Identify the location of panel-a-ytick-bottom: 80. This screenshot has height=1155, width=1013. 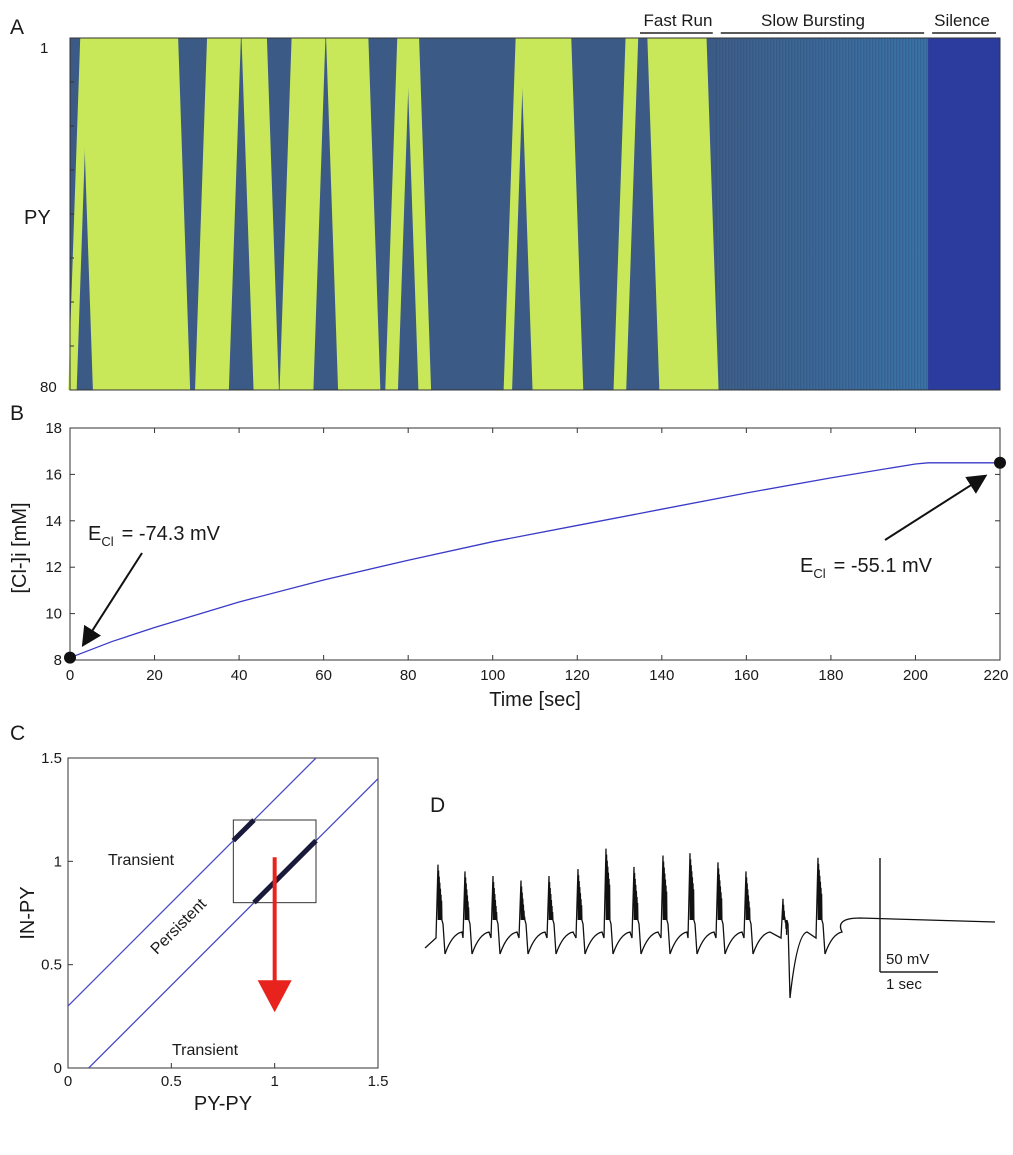
(48, 387).